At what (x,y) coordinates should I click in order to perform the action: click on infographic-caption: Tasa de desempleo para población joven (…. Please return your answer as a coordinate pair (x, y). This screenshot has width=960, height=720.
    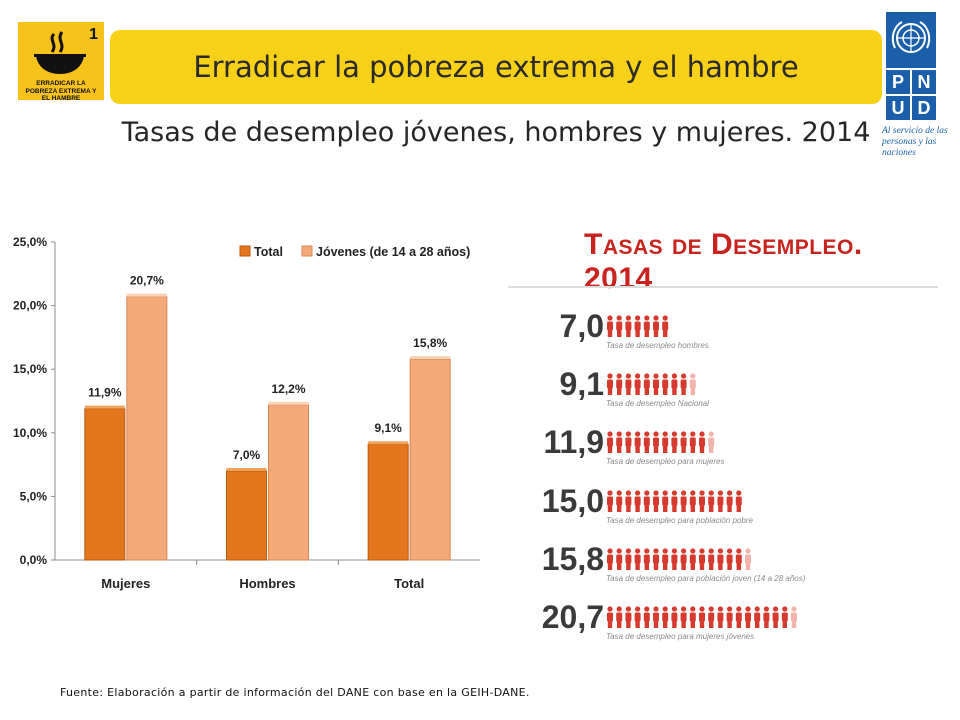
    Looking at the image, I should click on (706, 578).